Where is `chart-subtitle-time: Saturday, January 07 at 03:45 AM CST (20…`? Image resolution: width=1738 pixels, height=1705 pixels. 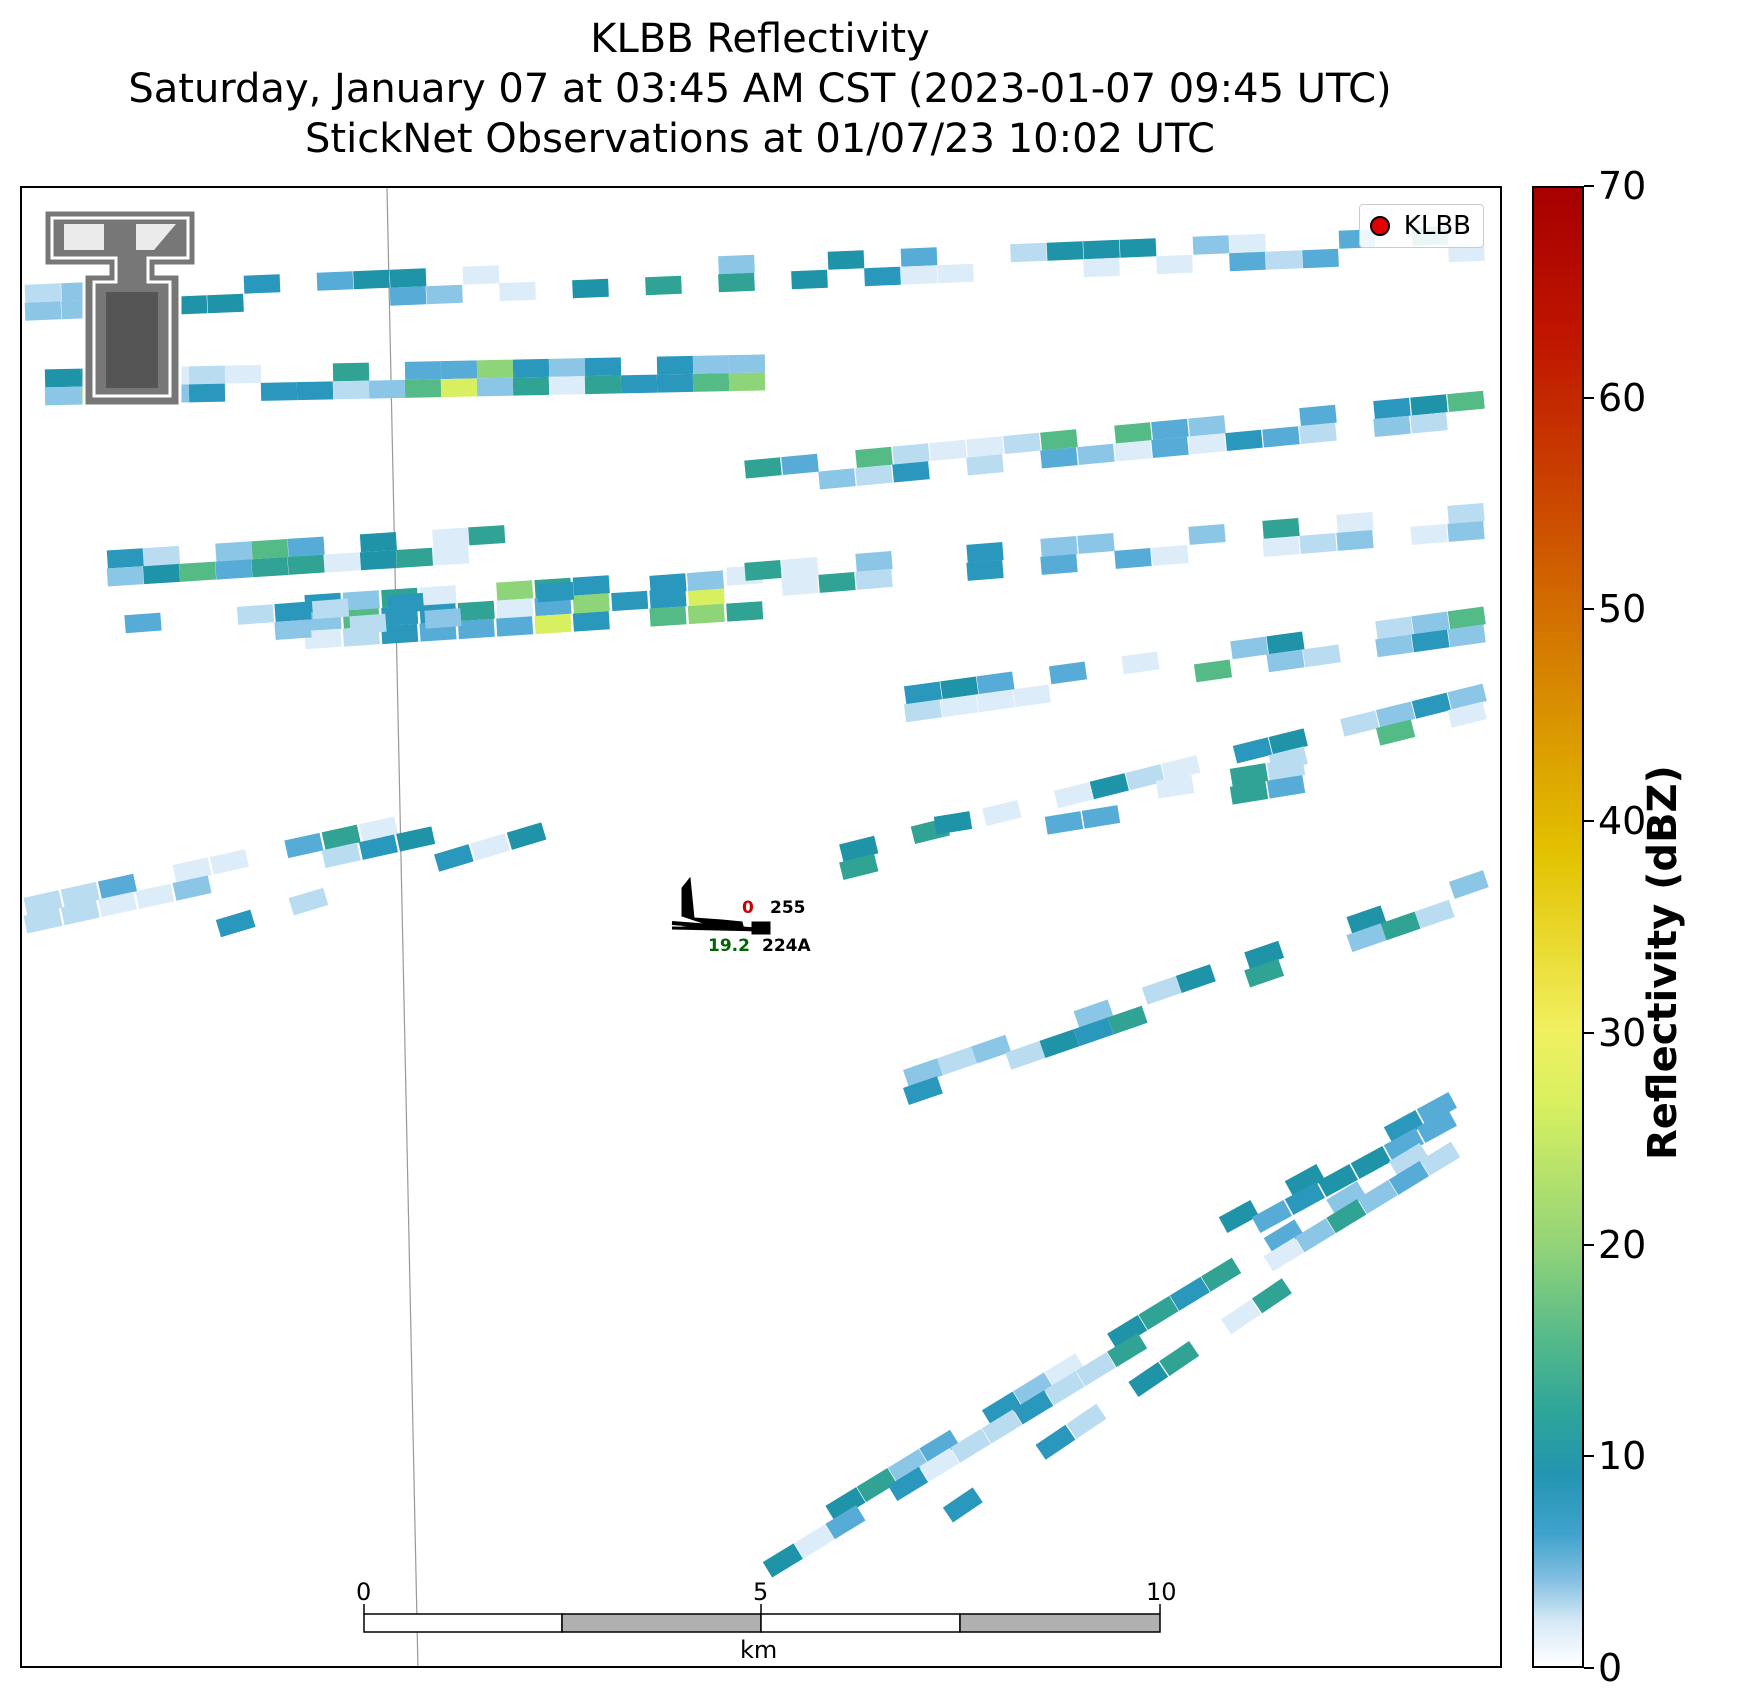 chart-subtitle-time: Saturday, January 07 at 03:45 AM CST (20… is located at coordinates (760, 89).